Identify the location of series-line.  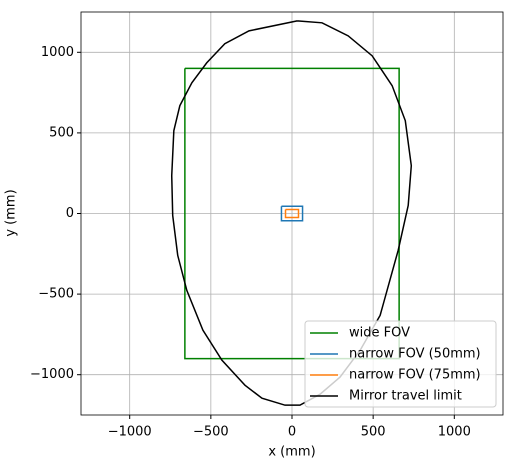
(292, 213).